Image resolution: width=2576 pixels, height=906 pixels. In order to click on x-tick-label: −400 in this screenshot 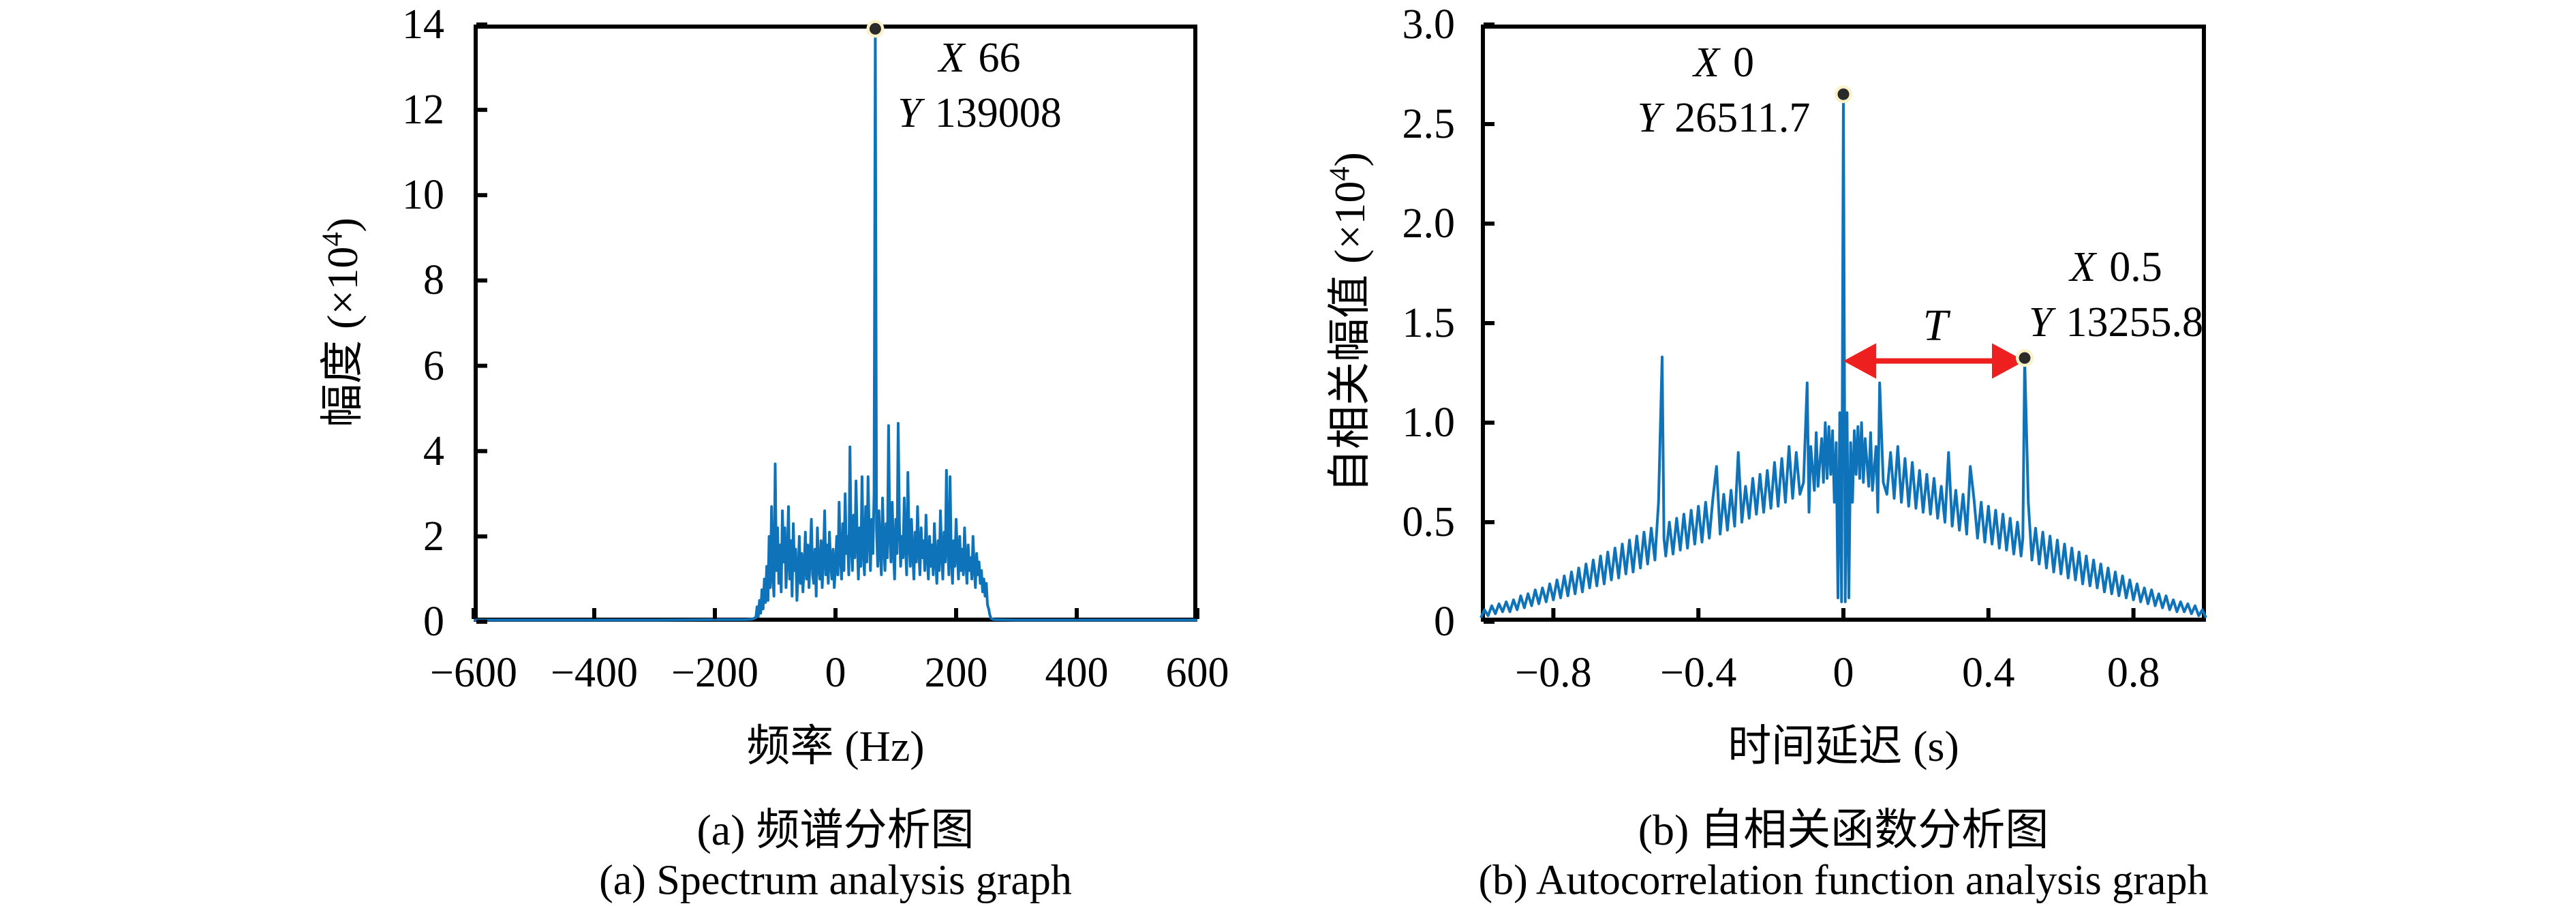, I will do `click(594, 673)`.